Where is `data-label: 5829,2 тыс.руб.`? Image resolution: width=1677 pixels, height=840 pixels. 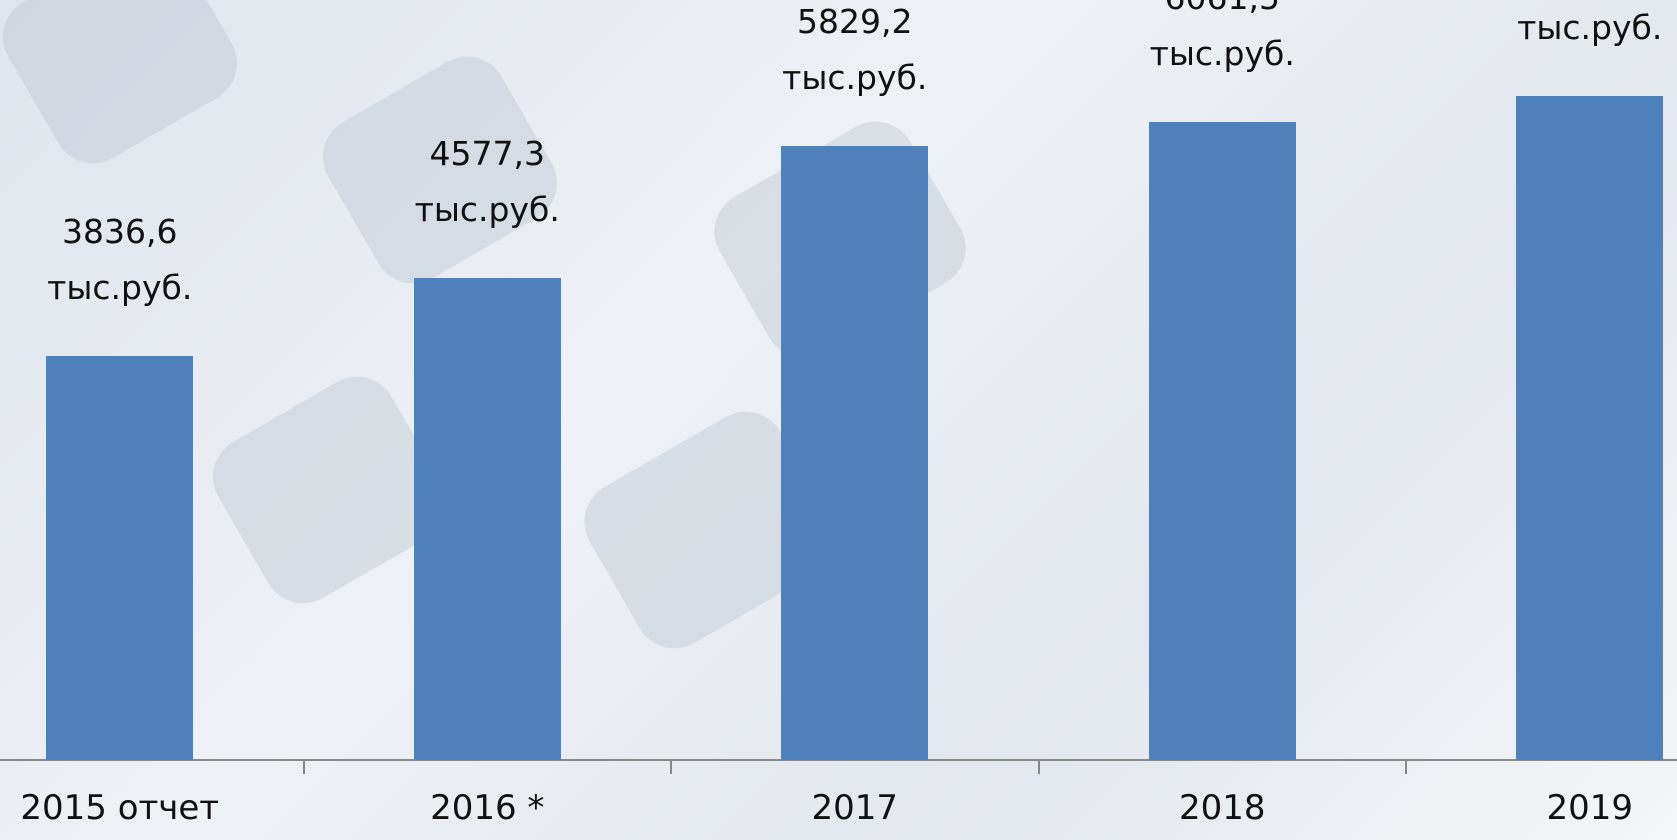
data-label: 5829,2 тыс.руб. is located at coordinates (855, 50).